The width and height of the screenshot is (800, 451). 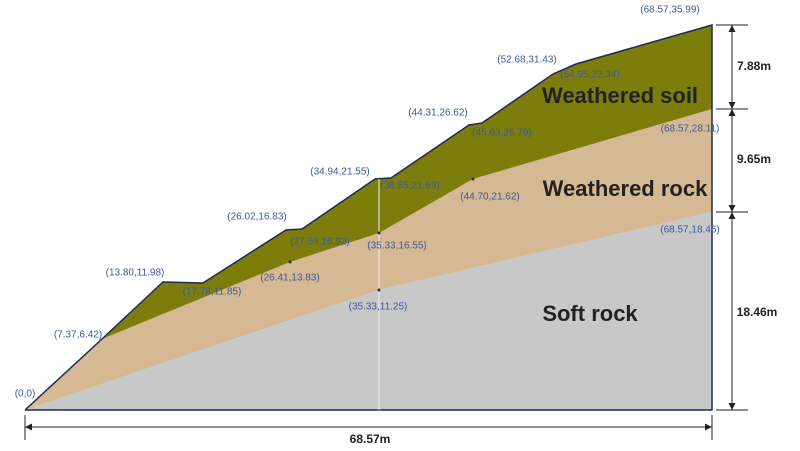 I want to click on dimension-label: 7.88m, so click(x=754, y=66).